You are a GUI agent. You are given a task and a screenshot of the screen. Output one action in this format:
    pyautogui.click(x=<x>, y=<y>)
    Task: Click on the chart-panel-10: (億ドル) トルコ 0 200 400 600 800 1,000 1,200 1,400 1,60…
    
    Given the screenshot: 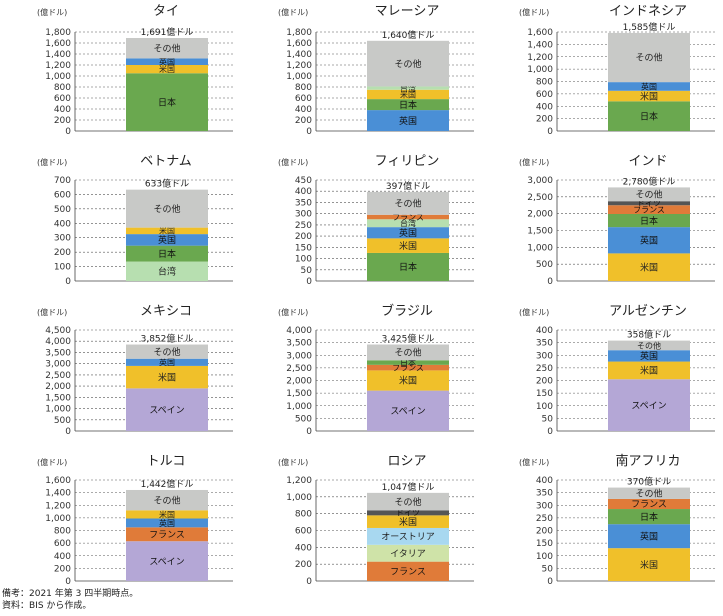 What is the action you would take?
    pyautogui.click(x=135, y=520)
    